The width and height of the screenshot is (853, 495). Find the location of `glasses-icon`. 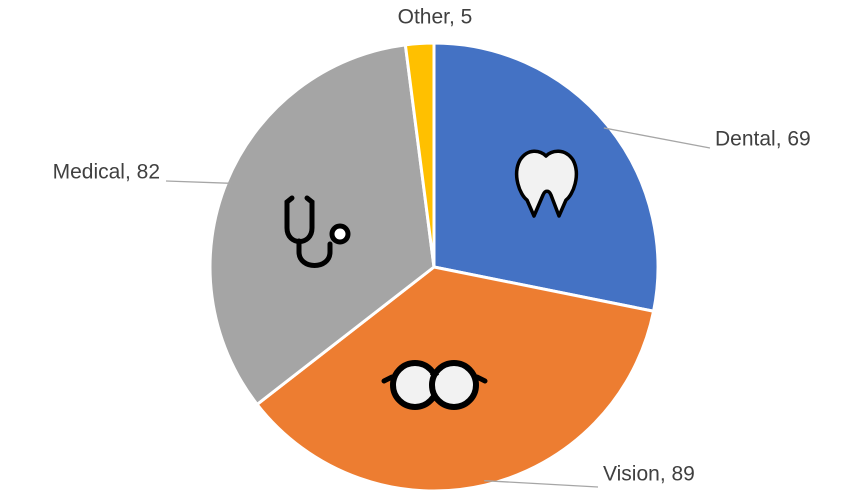

glasses-icon is located at coordinates (434, 385).